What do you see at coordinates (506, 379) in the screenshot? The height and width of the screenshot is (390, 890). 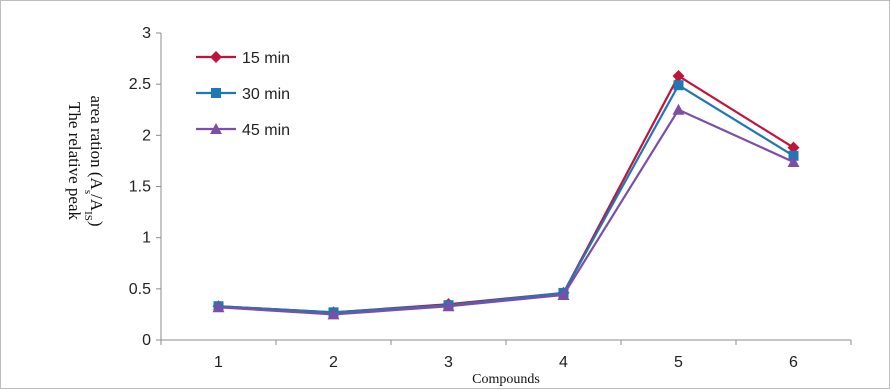 I see `x-axis-title: Compounds` at bounding box center [506, 379].